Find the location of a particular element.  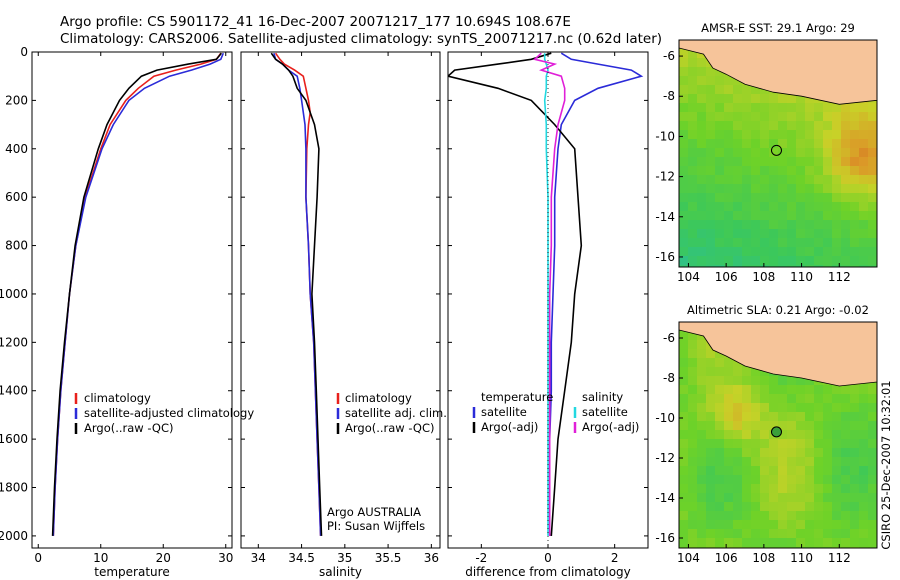

sst-map-argo-marker is located at coordinates (776, 150).